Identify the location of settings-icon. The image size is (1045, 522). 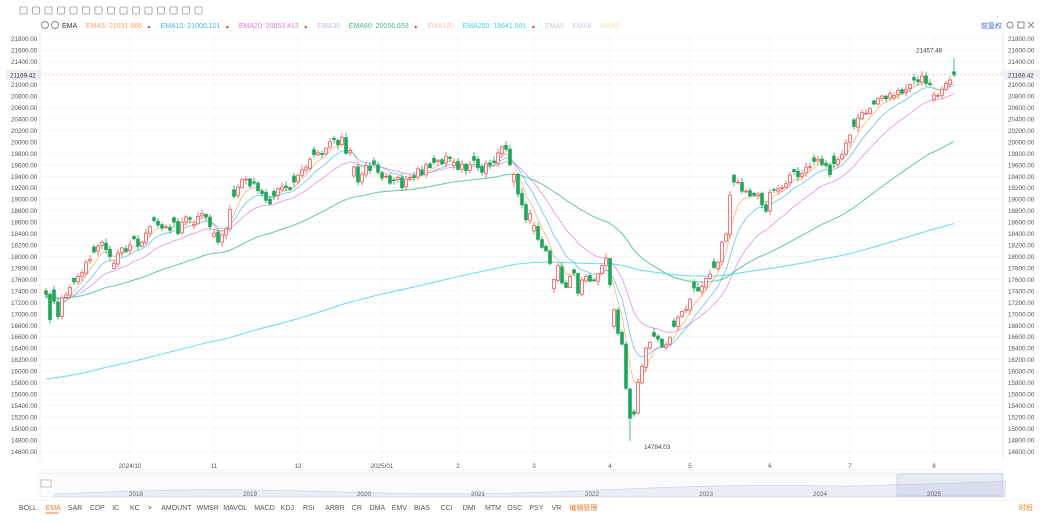
(48, 10).